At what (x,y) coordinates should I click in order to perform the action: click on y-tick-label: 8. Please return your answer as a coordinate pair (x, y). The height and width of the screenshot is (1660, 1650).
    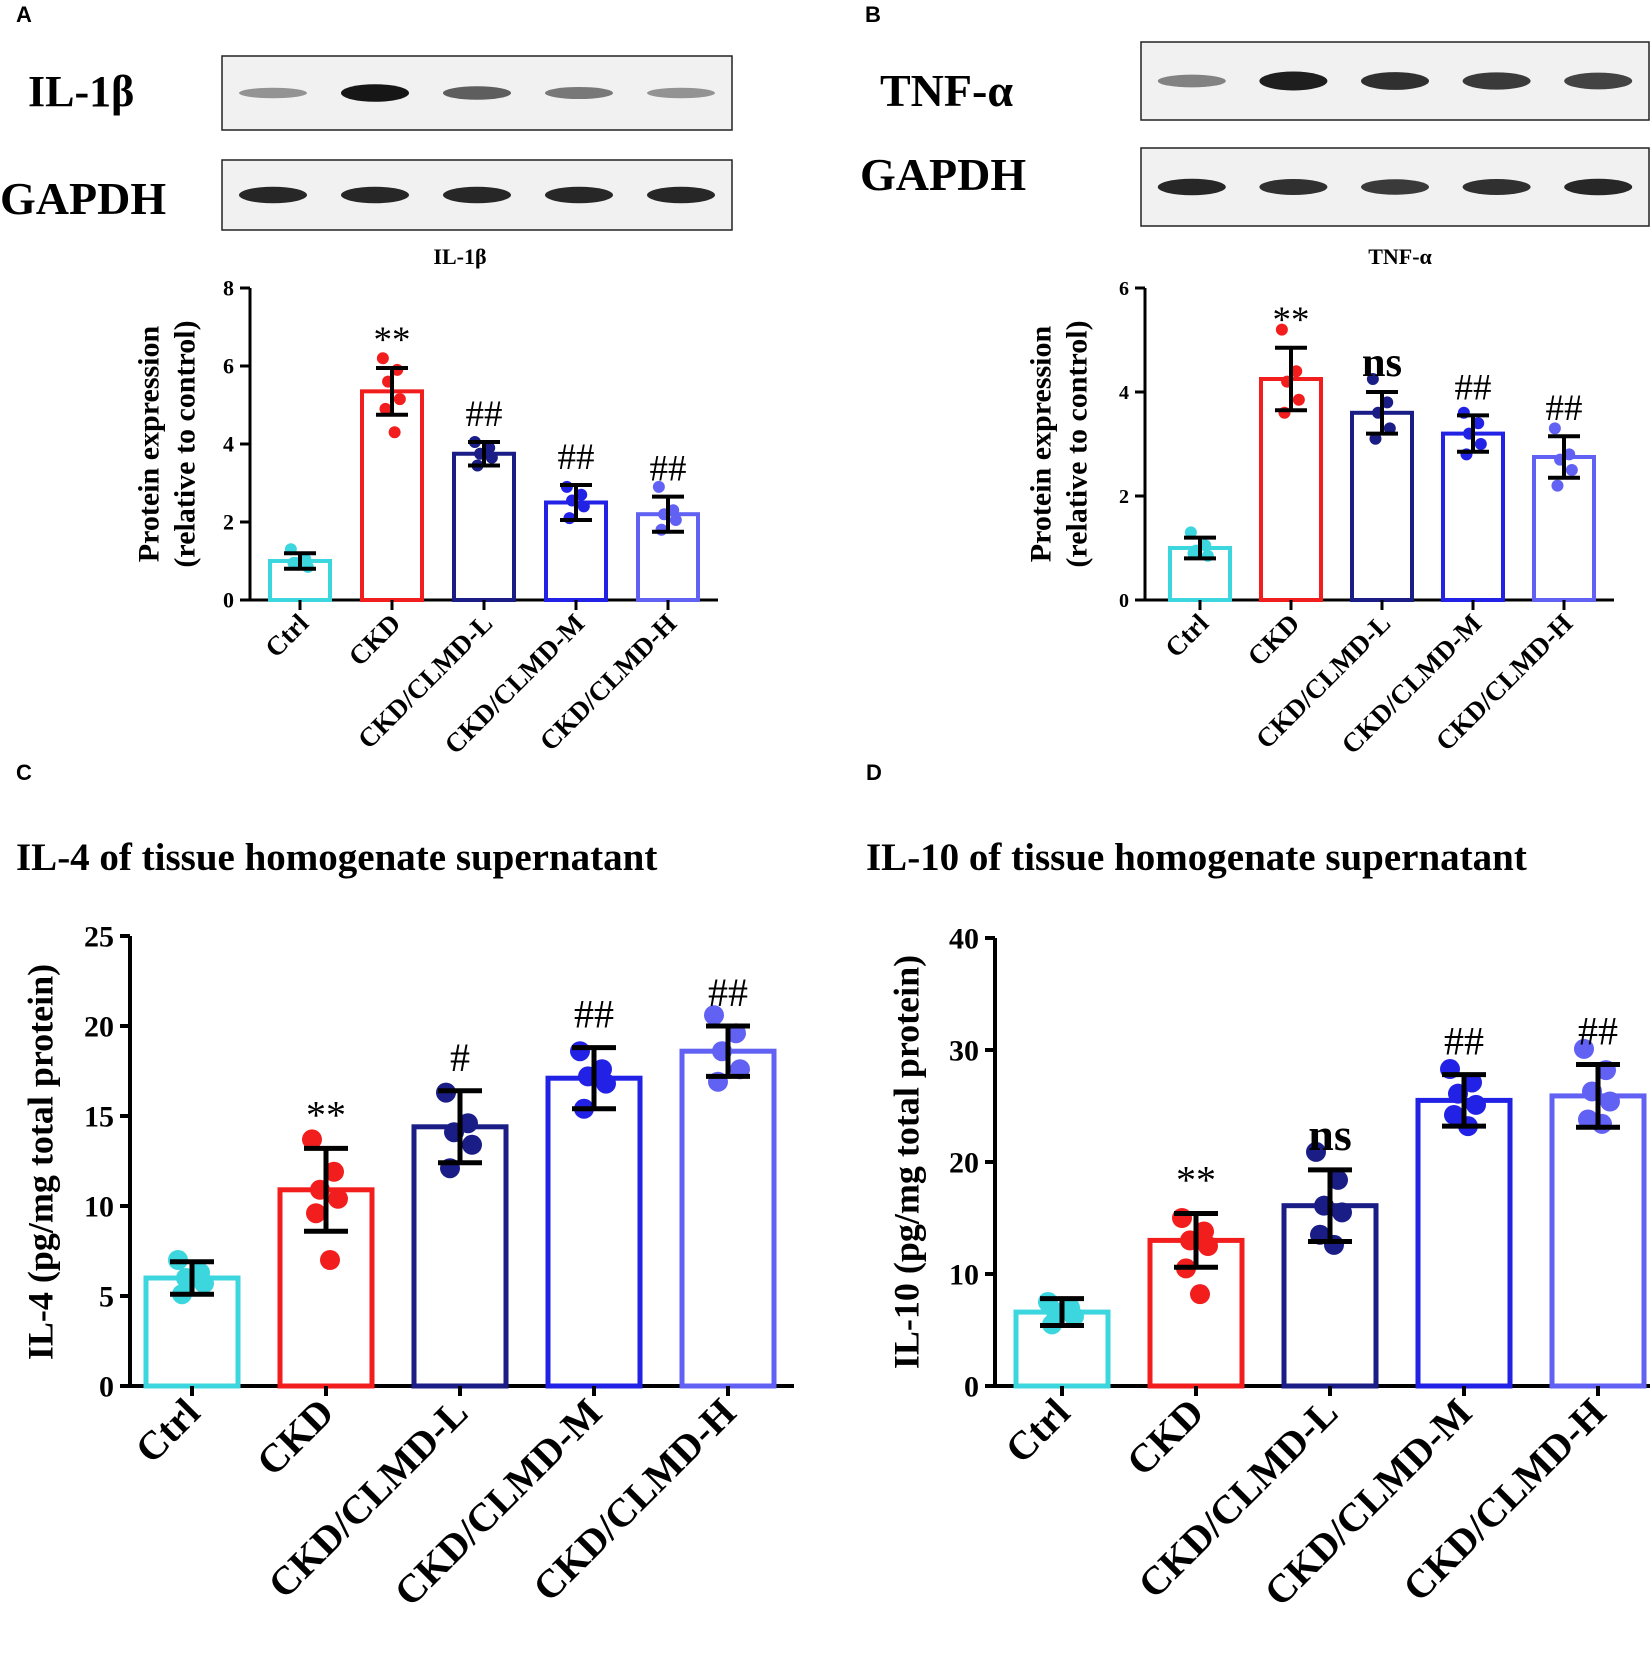
    Looking at the image, I should click on (228, 288).